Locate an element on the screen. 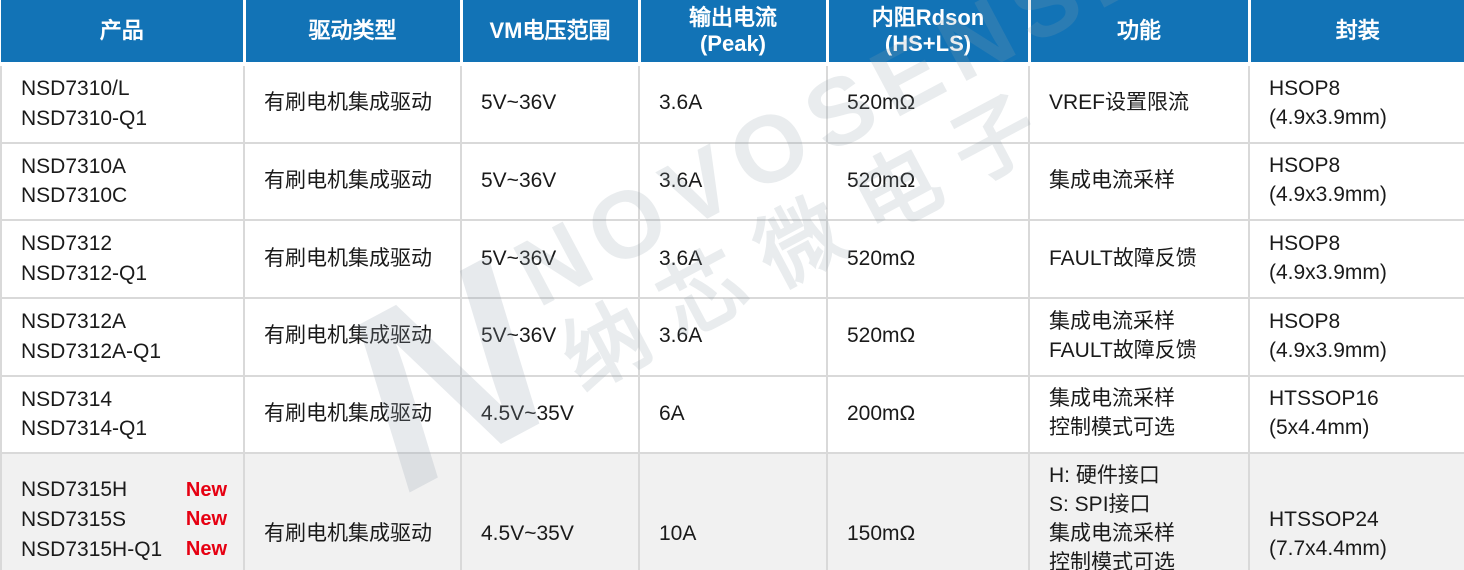 Image resolution: width=1464 pixels, height=570 pixels. product-line: NSD7312 is located at coordinates (127, 244).